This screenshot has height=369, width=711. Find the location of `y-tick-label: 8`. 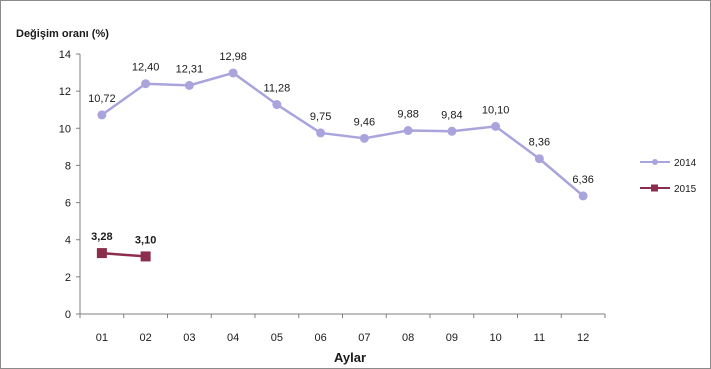

y-tick-label: 8 is located at coordinates (68, 166).